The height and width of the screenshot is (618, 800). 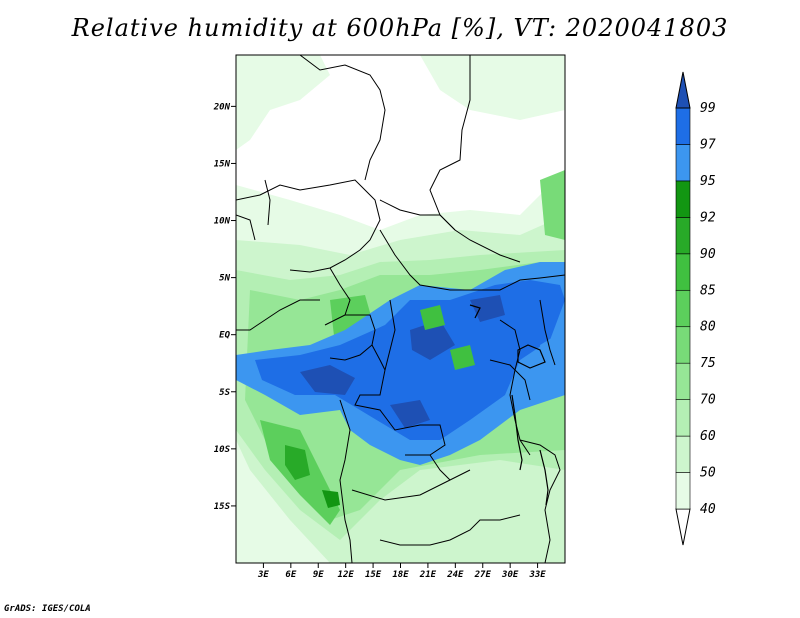 I want to click on colorbar-level-label: 99, so click(x=708, y=108).